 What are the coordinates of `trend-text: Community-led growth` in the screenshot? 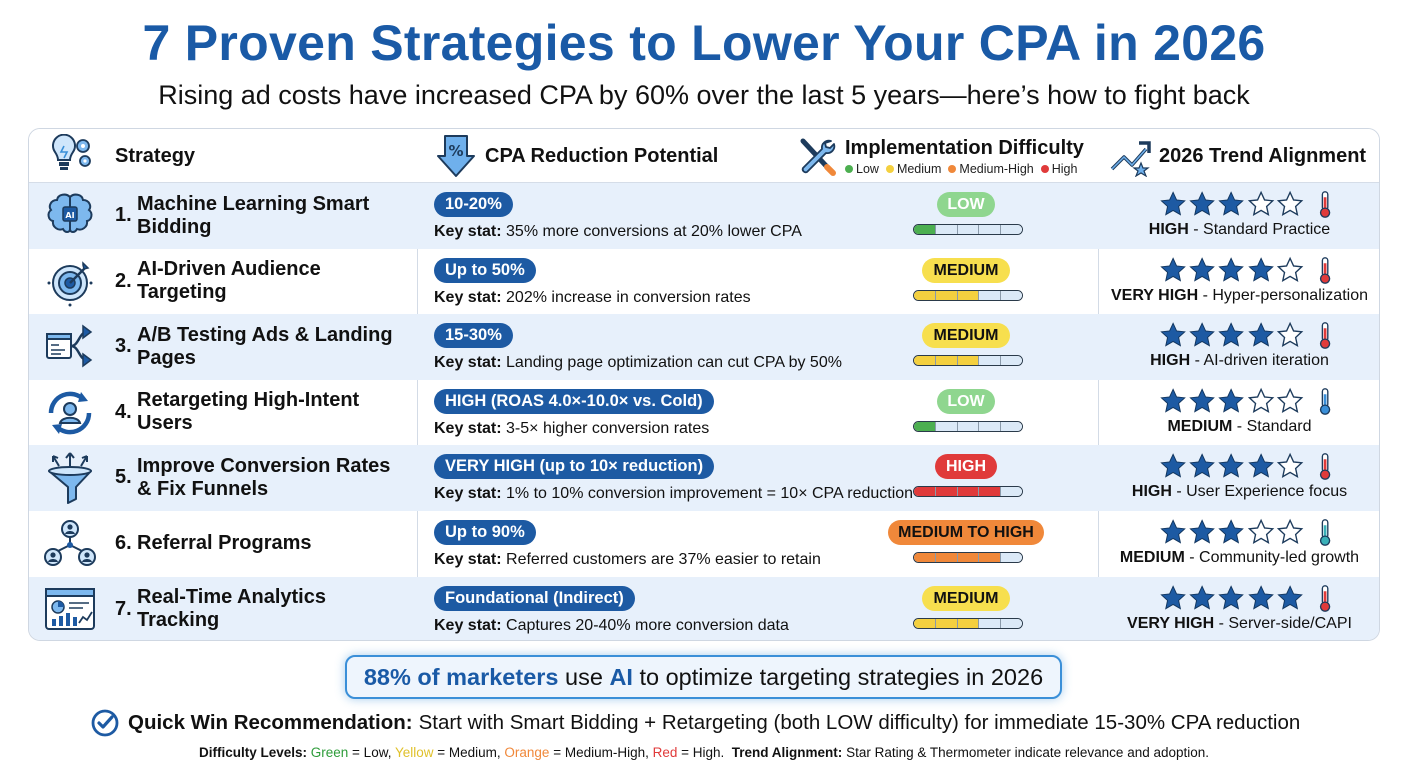 It's located at (1279, 557).